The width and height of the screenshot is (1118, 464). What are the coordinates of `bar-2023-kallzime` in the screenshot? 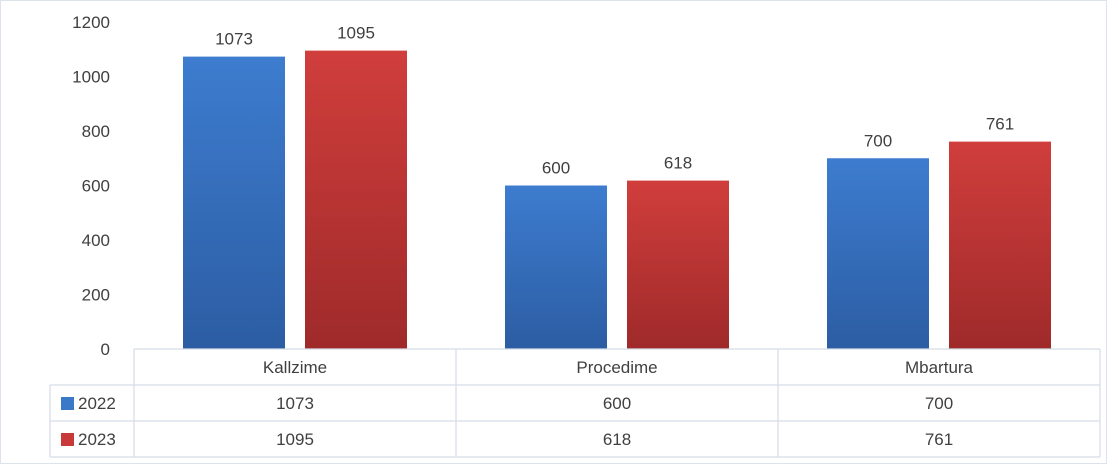 It's located at (356, 200).